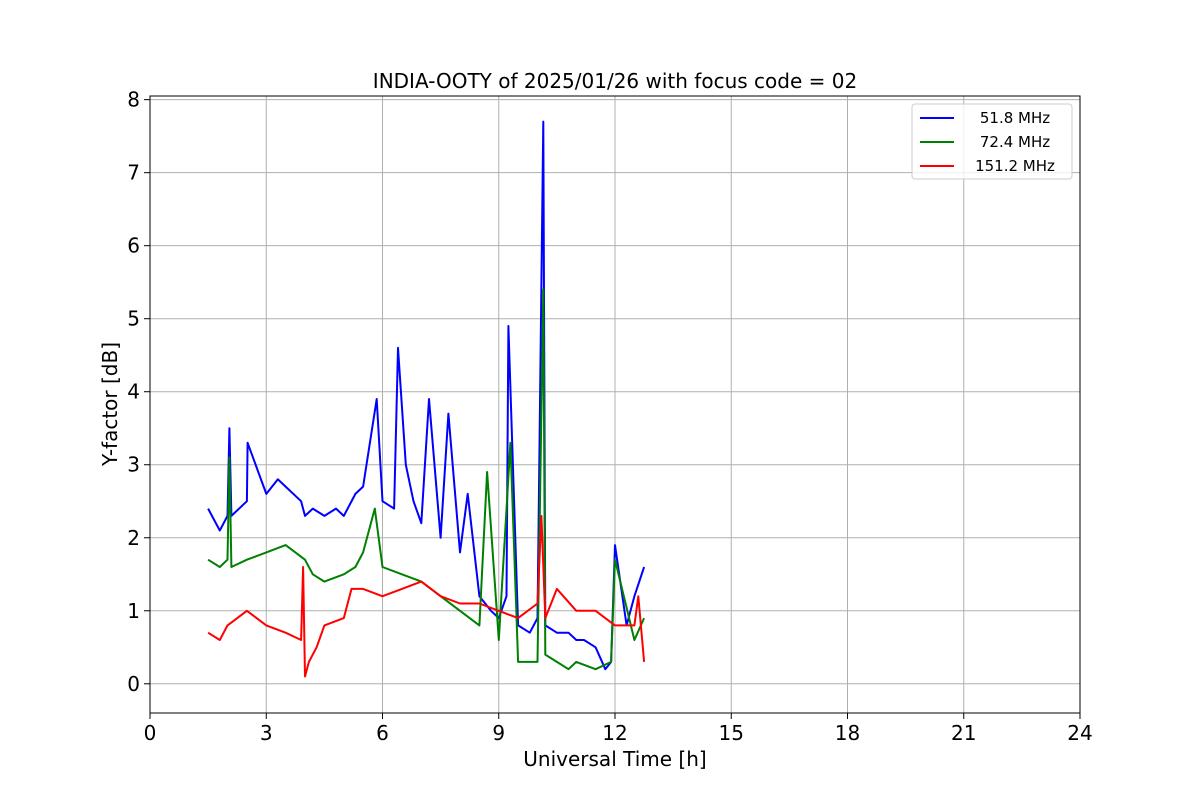 The height and width of the screenshot is (804, 1200). What do you see at coordinates (266, 733) in the screenshot?
I see `x-tick-label: 3` at bounding box center [266, 733].